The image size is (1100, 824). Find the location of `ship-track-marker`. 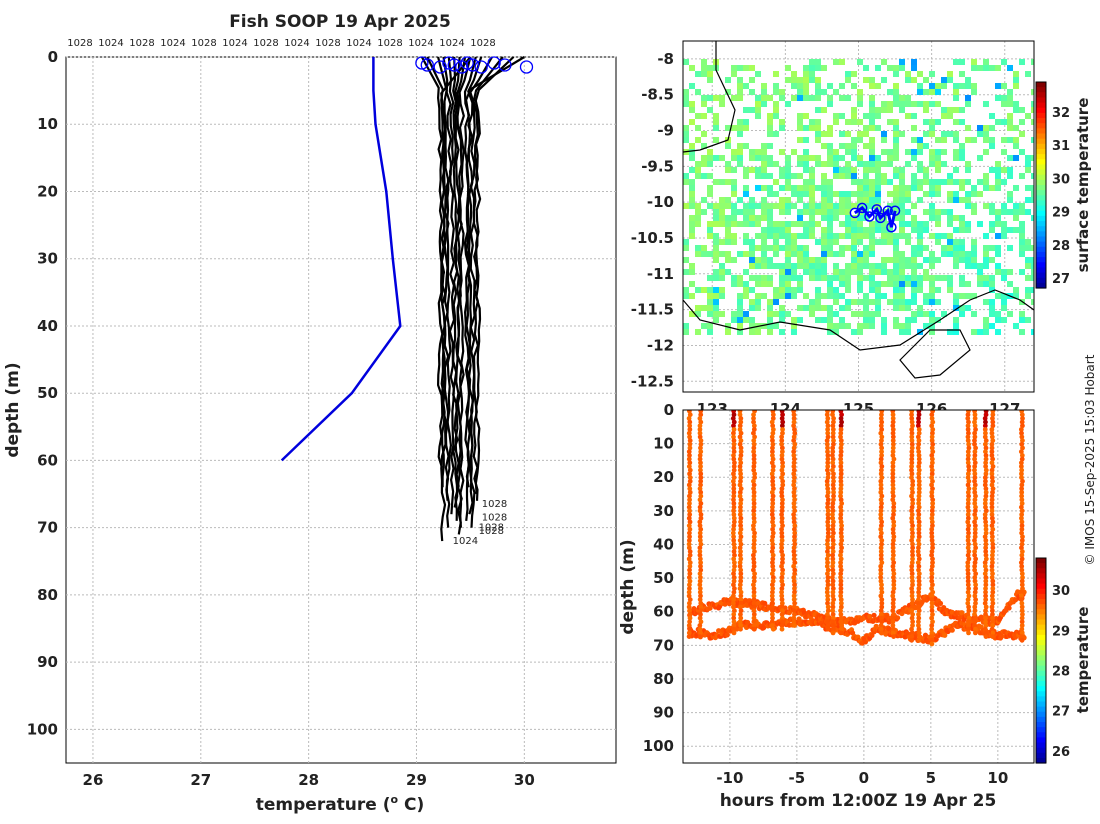

ship-track-marker is located at coordinates (869, 216).